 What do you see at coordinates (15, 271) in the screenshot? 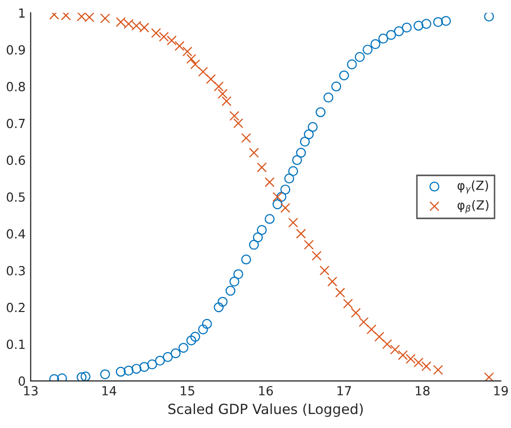
I see `y-tick-label: 0.3` at bounding box center [15, 271].